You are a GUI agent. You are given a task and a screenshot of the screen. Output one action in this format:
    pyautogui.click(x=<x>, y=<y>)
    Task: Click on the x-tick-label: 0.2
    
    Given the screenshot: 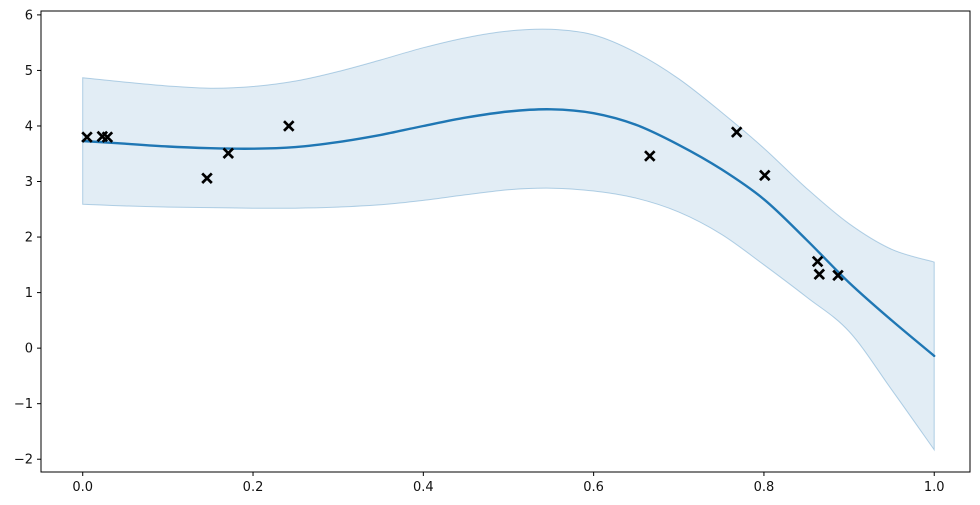 What is the action you would take?
    pyautogui.click(x=253, y=487)
    